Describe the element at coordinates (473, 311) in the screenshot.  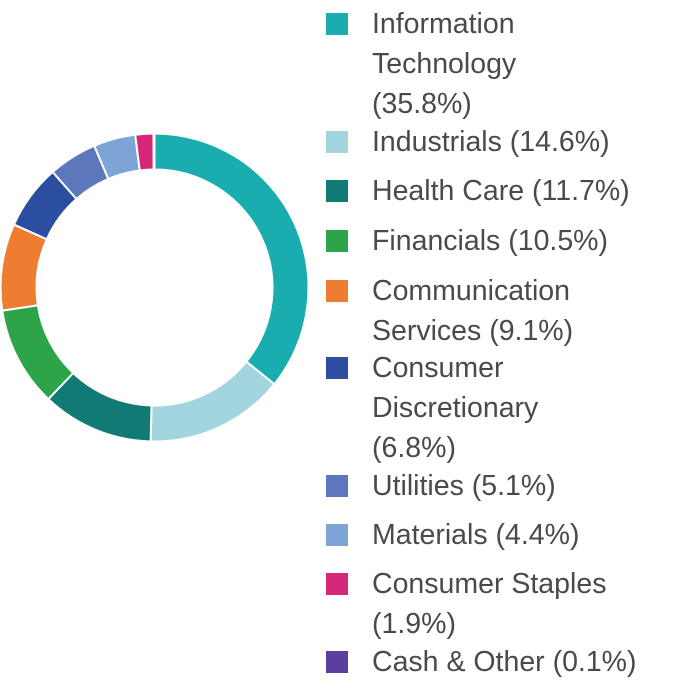
I see `legend-label: Communication Services (9.1%)` at that location.